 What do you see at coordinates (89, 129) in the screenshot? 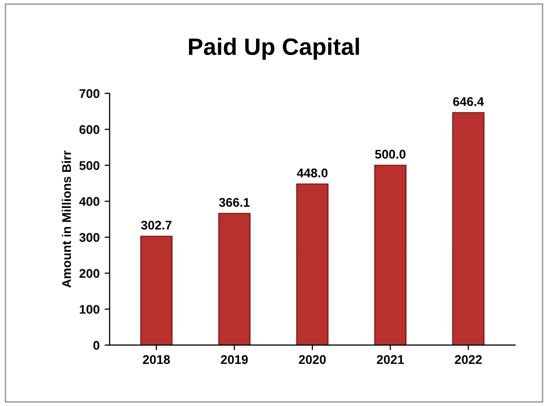
I see `y-tick-label: 600` at bounding box center [89, 129].